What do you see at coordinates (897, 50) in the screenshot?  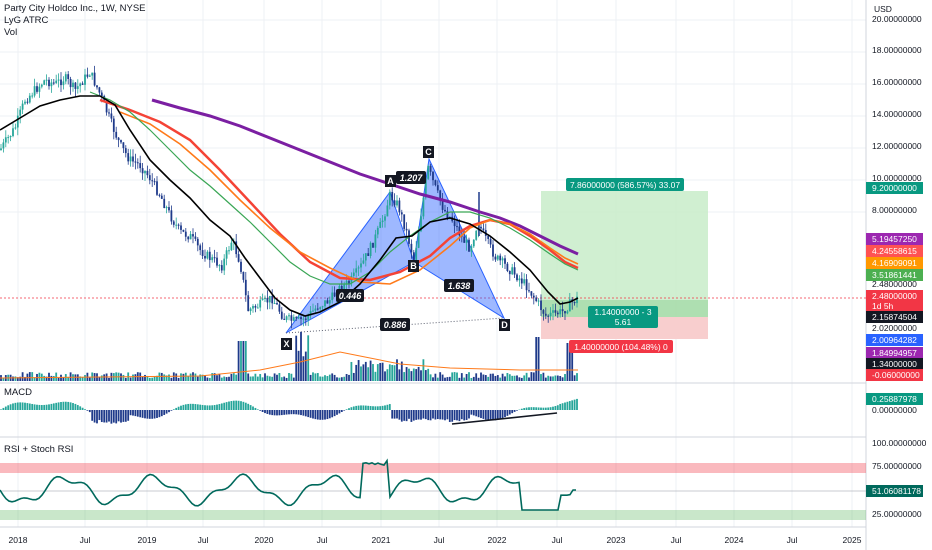 I see `price-axis-label: 18.00000000` at bounding box center [897, 50].